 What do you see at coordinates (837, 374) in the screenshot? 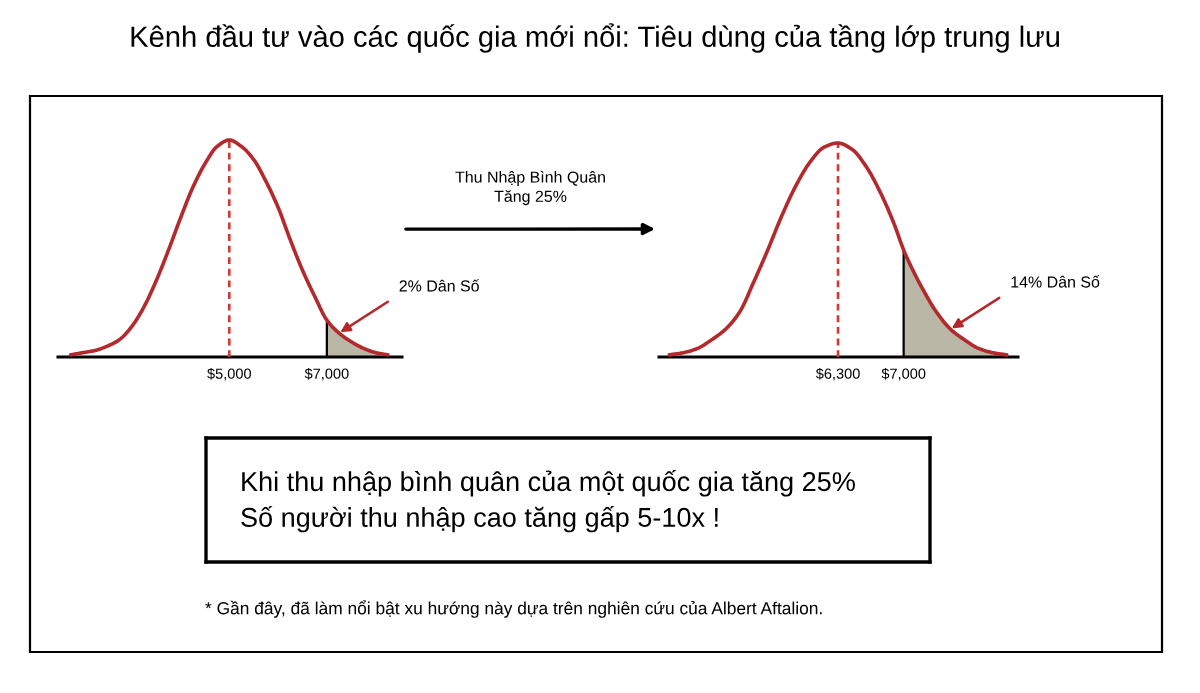
I see `x-tick-label: $6,300` at bounding box center [837, 374].